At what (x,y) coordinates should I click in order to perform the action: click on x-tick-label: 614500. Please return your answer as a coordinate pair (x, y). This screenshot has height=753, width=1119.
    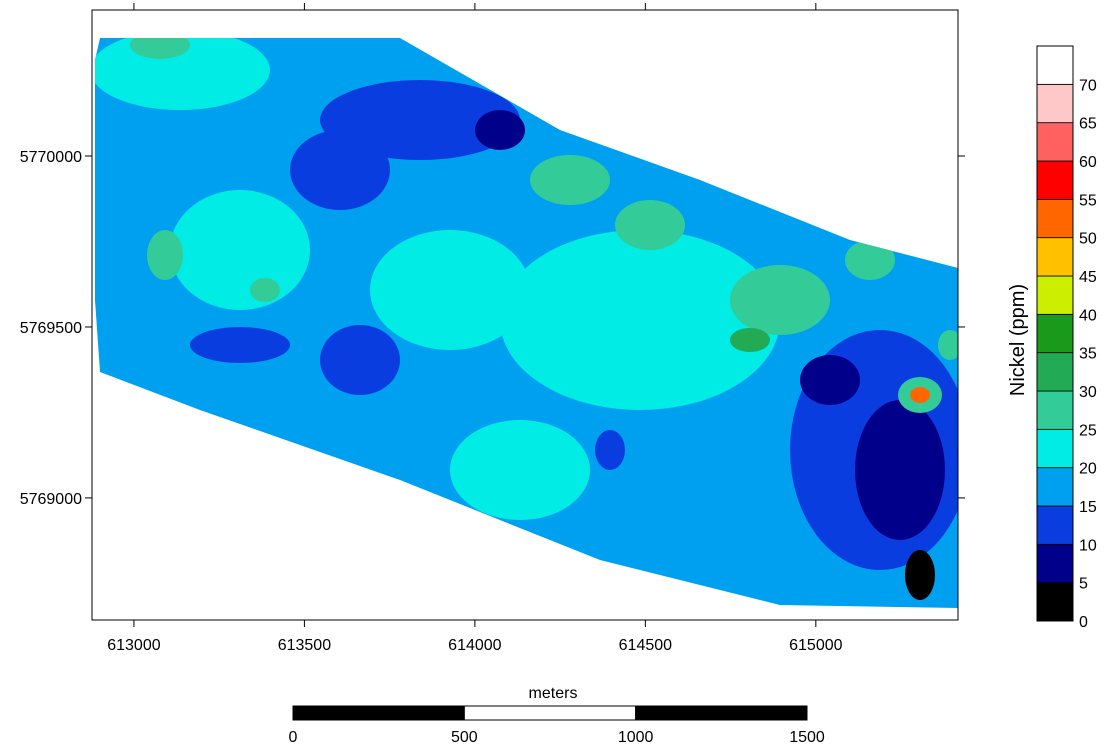
    Looking at the image, I should click on (645, 645).